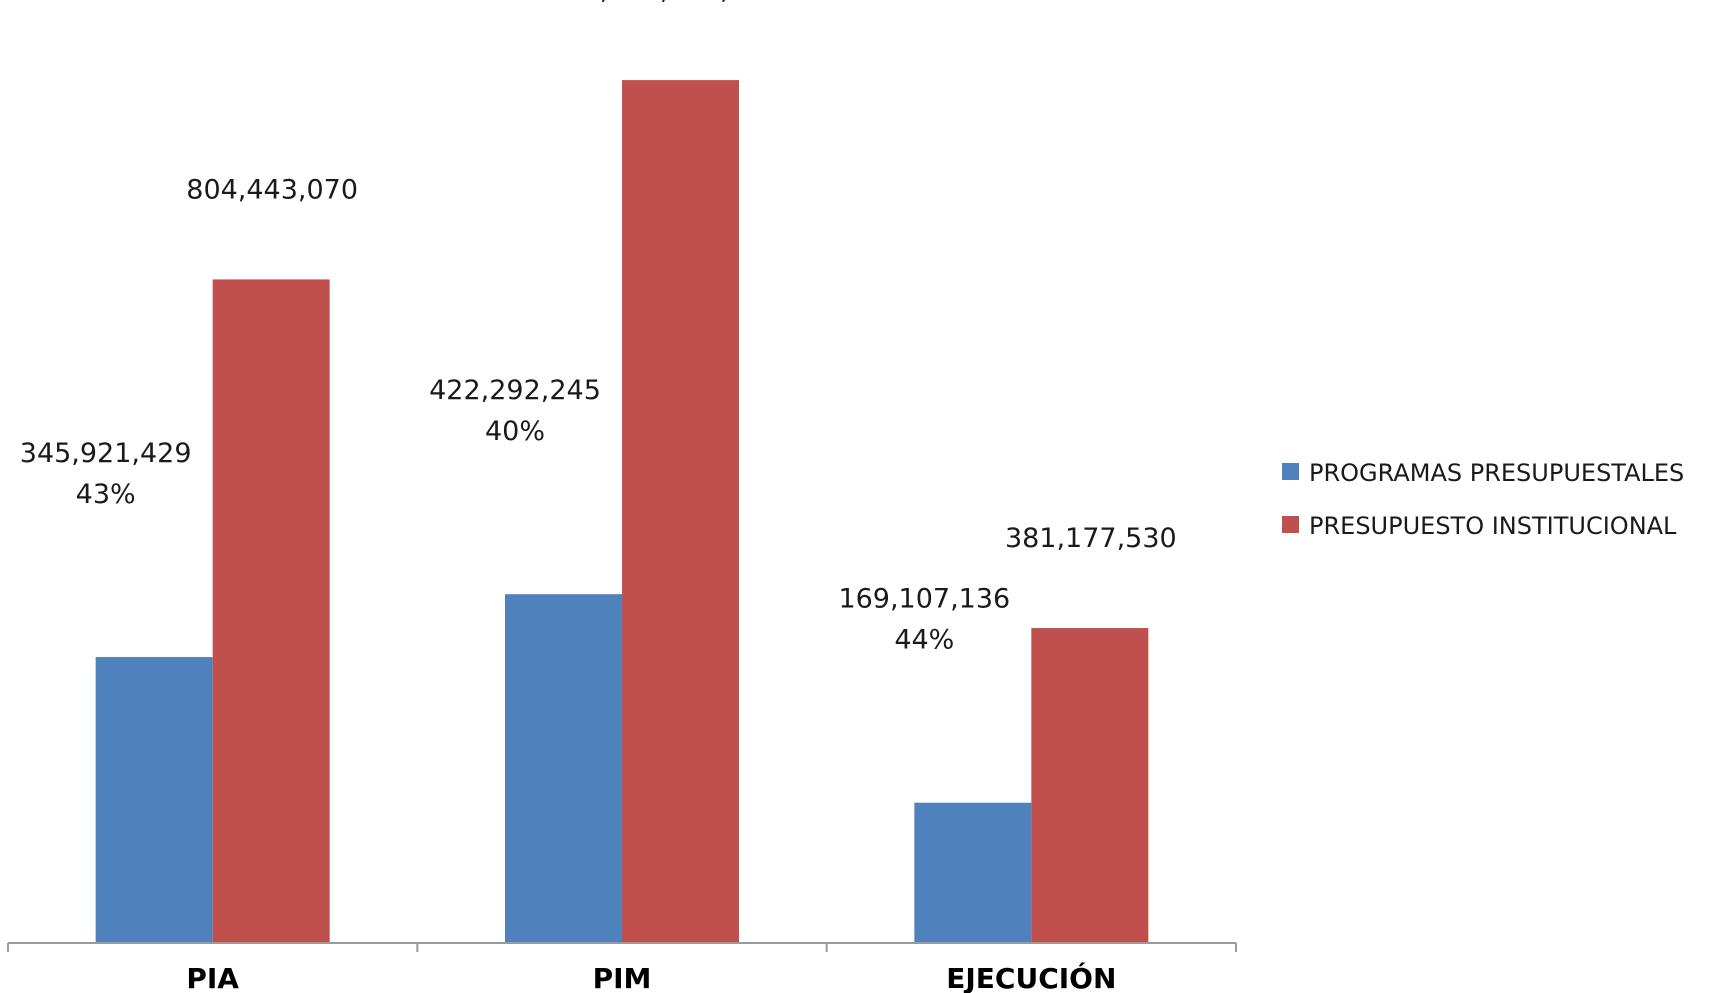 This screenshot has height=993, width=1712. I want to click on bar-programas-presupuestales-ejecuci-n, so click(973, 872).